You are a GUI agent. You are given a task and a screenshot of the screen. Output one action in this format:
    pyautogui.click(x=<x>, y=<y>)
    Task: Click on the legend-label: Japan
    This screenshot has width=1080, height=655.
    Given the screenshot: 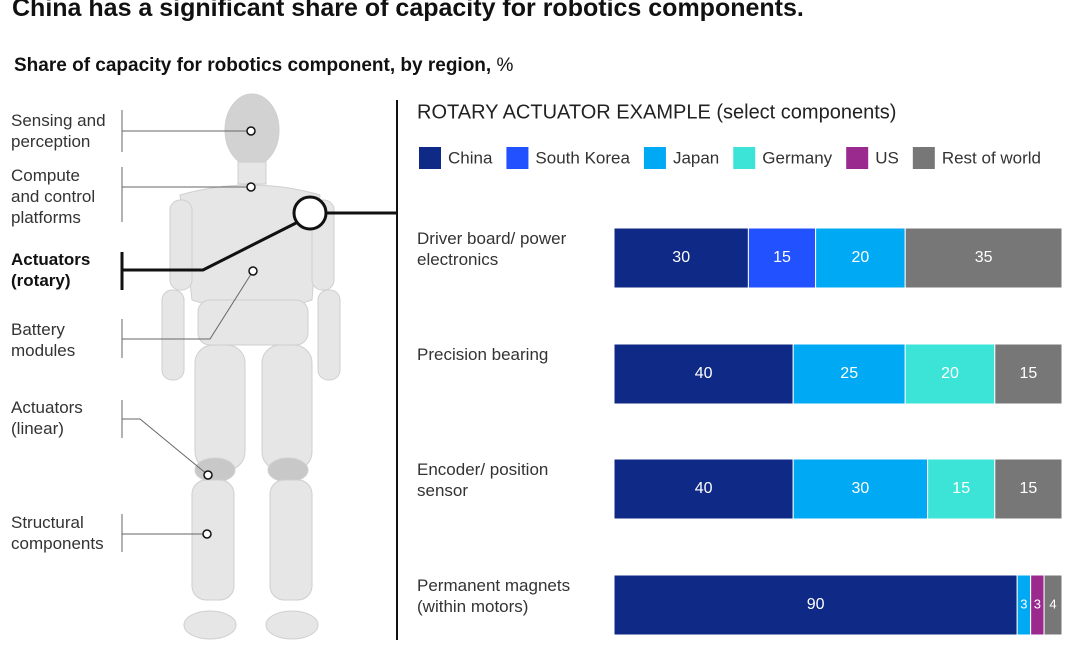 What is the action you would take?
    pyautogui.click(x=696, y=157)
    